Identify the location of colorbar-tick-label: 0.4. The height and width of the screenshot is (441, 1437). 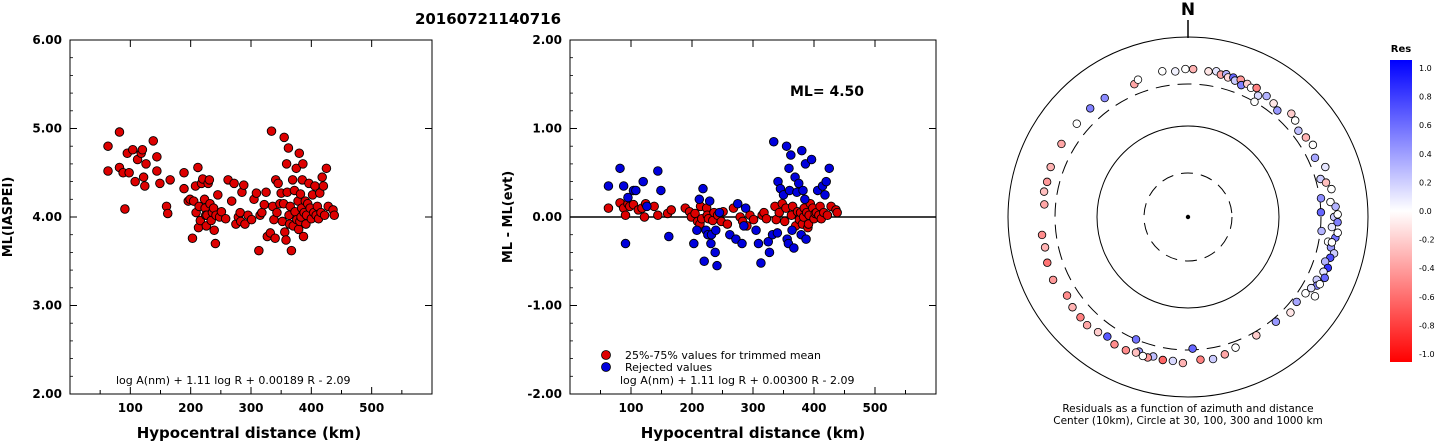
(1425, 154).